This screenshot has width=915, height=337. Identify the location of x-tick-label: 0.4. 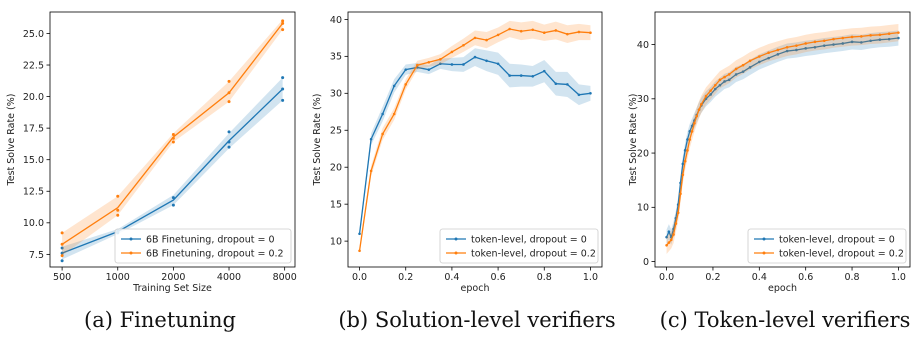
(451, 277).